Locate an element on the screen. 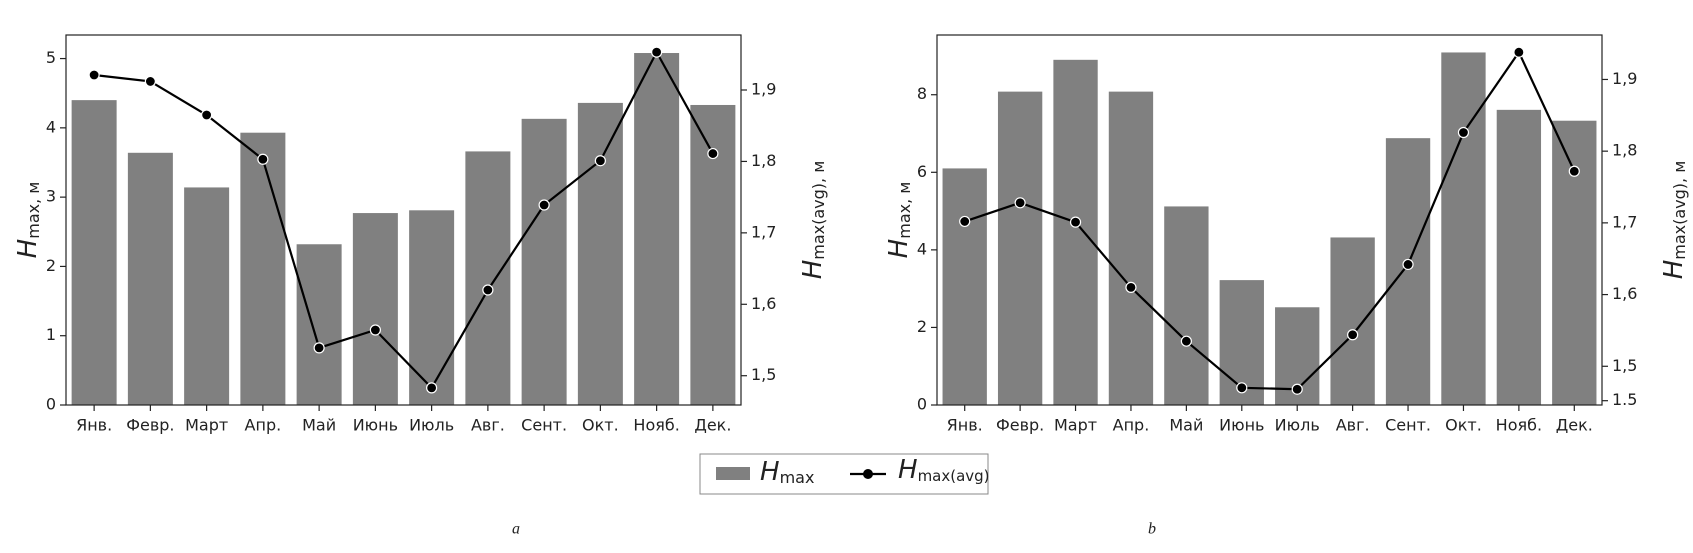 The height and width of the screenshot is (553, 1693). y-tick-label: 8 is located at coordinates (922, 93).